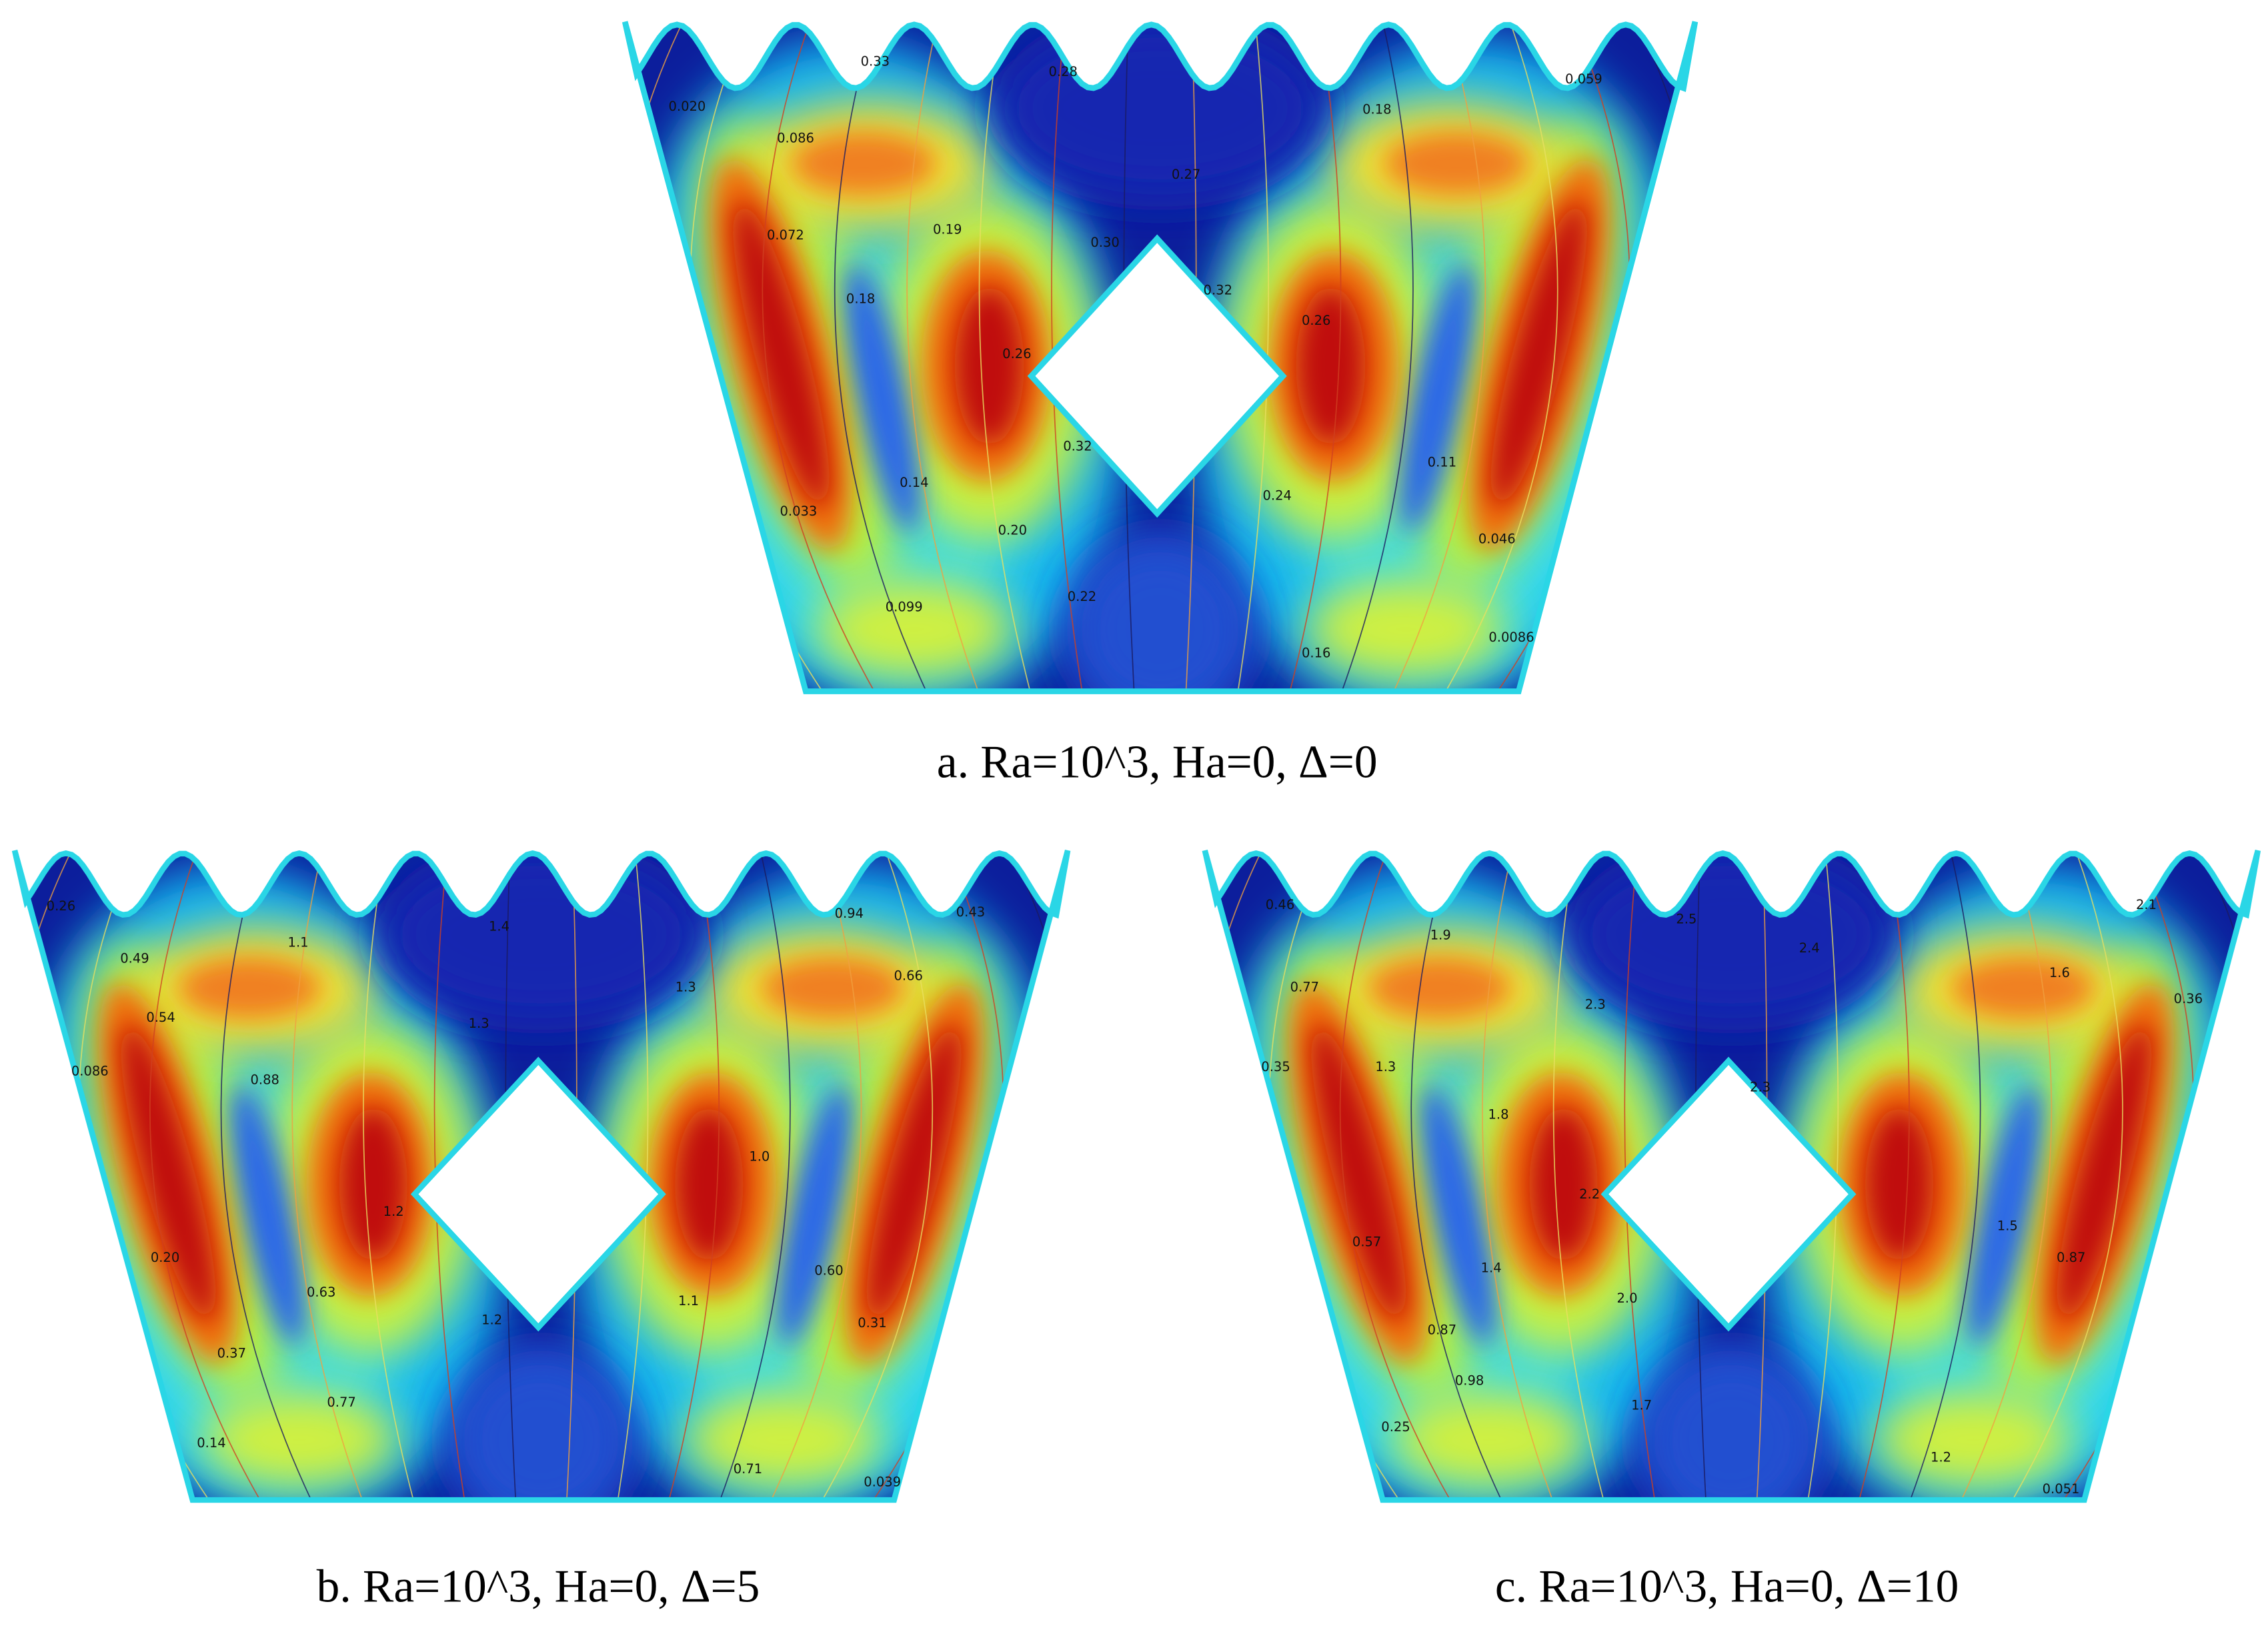  What do you see at coordinates (231, 1353) in the screenshot?
I see `contour-label: 0.37` at bounding box center [231, 1353].